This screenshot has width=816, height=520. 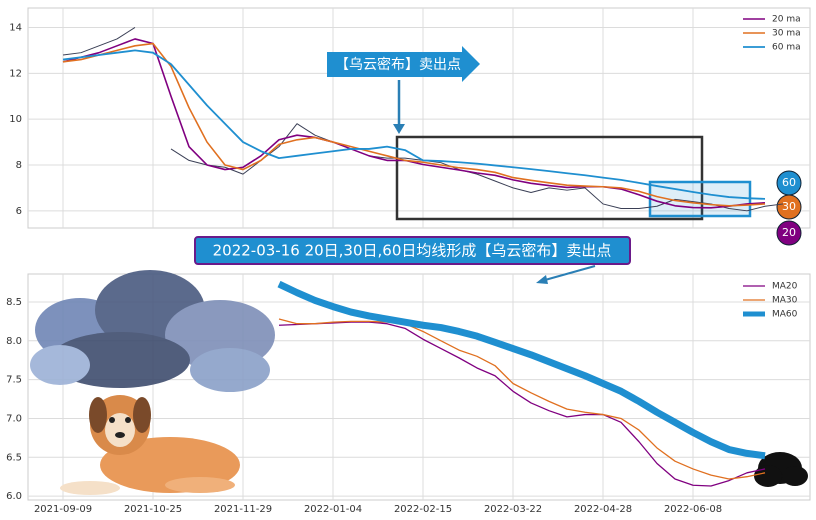 I want to click on x-tick-label: 2021-10-25, so click(x=153, y=509).